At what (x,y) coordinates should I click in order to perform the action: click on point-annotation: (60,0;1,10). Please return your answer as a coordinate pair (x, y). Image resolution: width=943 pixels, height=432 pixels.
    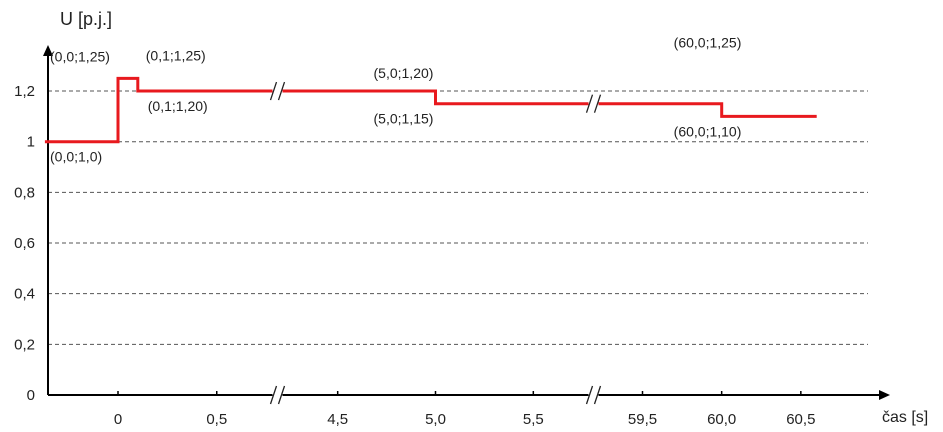
    Looking at the image, I should click on (708, 131).